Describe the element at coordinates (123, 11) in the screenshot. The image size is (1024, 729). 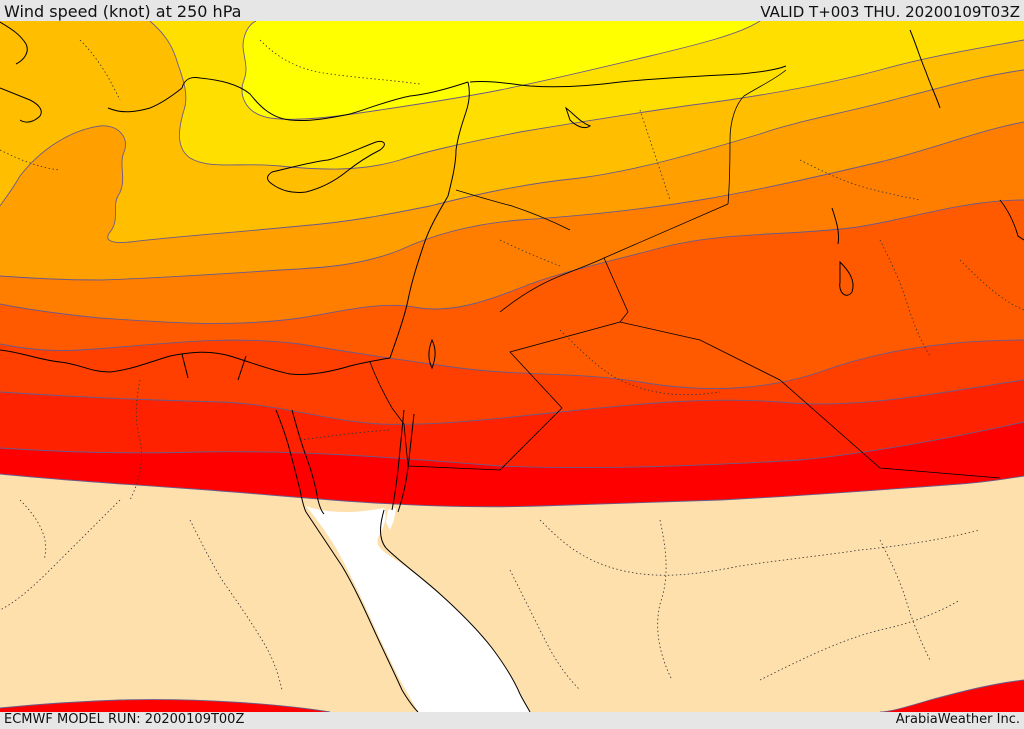
I see `map-title: Wind speed (knot) at 250 hPa` at that location.